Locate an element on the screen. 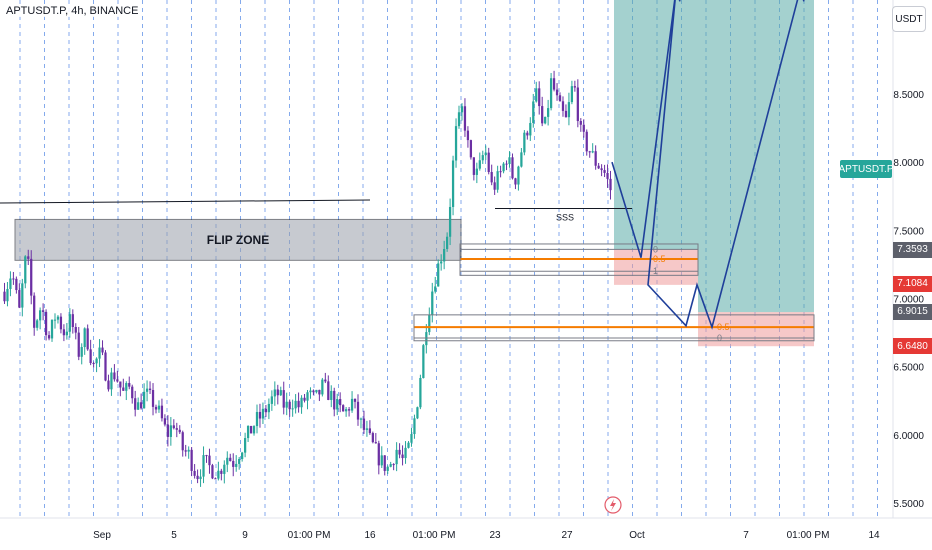 Image resolution: width=932 pixels, height=550 pixels. fib-level-label: 0 is located at coordinates (719, 338).